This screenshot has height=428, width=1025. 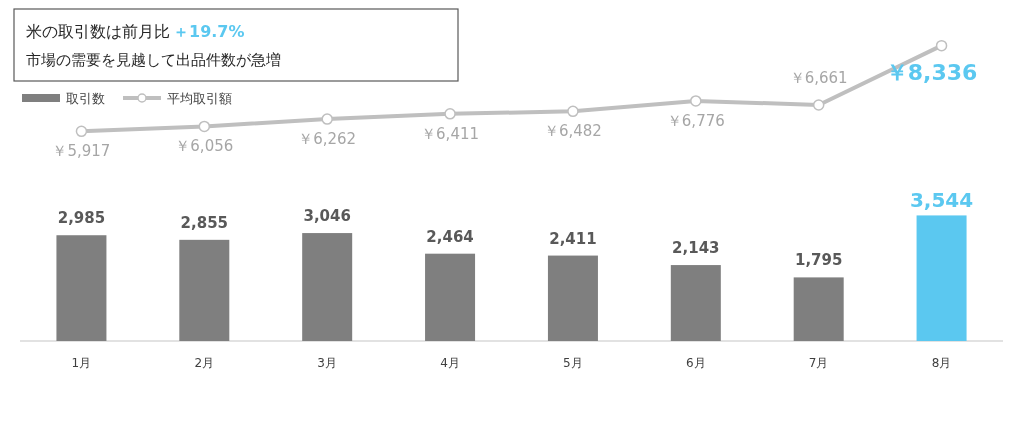 What do you see at coordinates (81, 363) in the screenshot?
I see `x-tick-label: 1月` at bounding box center [81, 363].